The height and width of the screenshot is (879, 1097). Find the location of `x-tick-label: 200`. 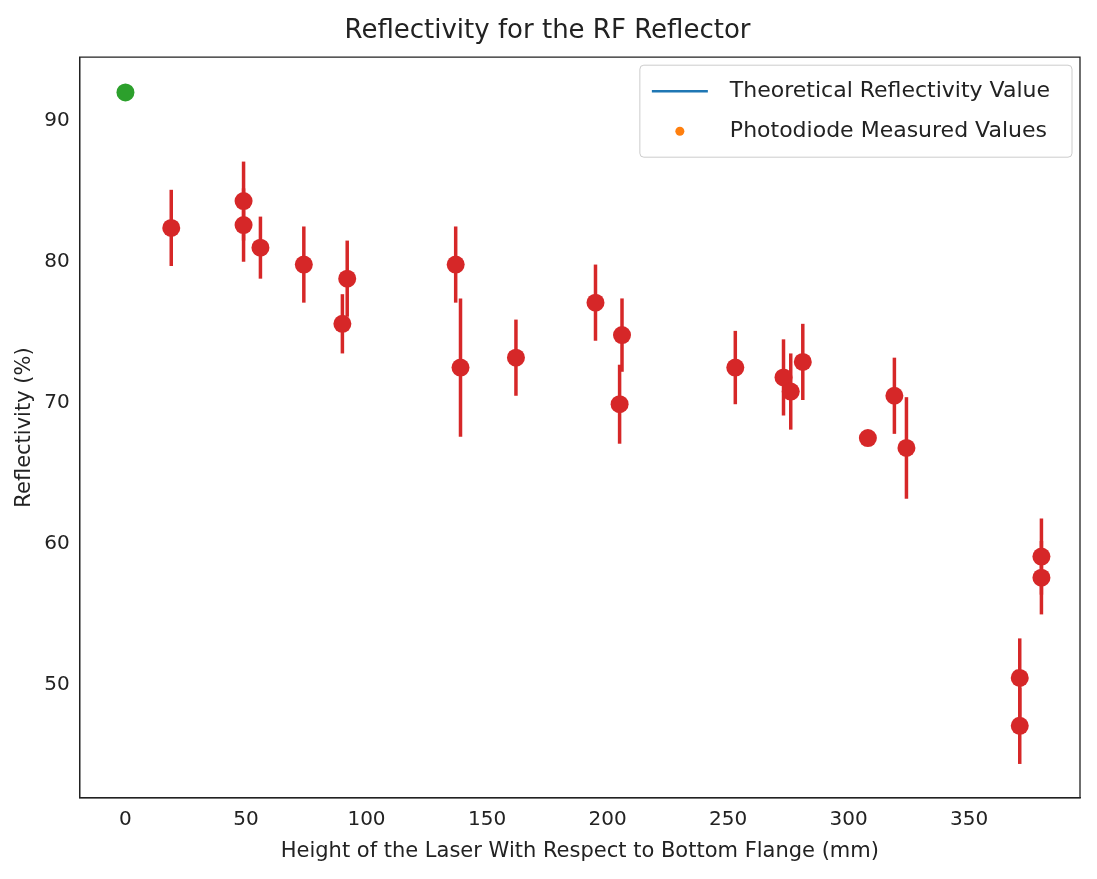

x-tick-label: 200 is located at coordinates (607, 818).